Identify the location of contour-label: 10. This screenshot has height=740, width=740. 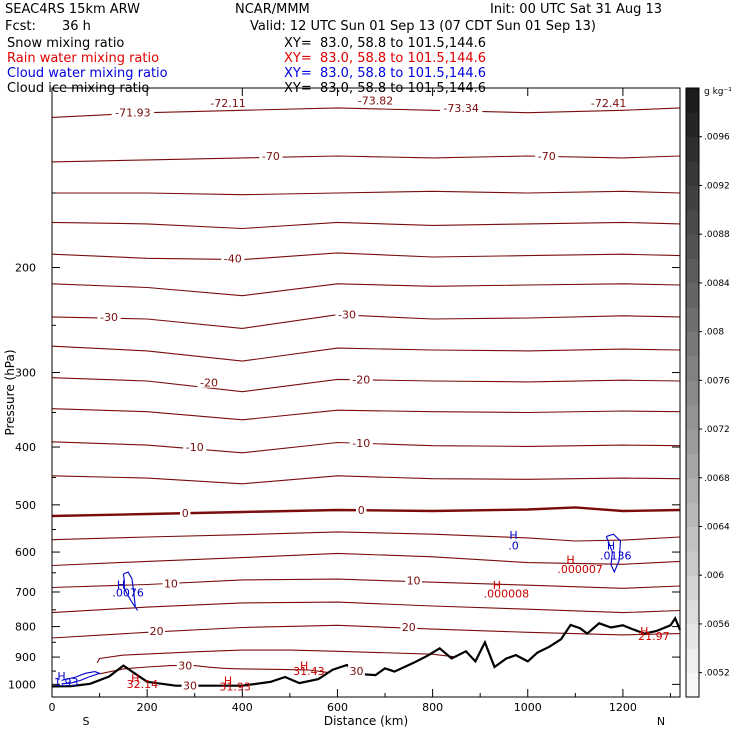
(171, 583).